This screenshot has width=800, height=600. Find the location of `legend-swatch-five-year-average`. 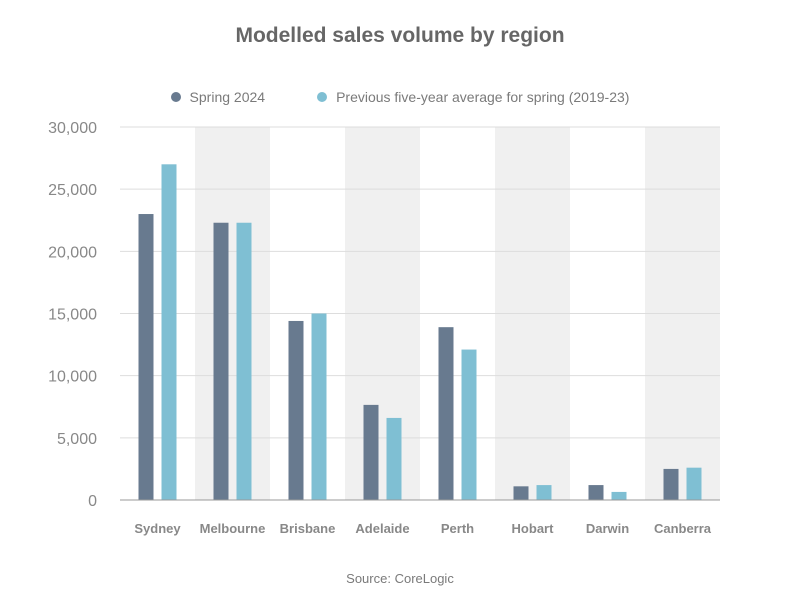

legend-swatch-five-year-average is located at coordinates (322, 97).